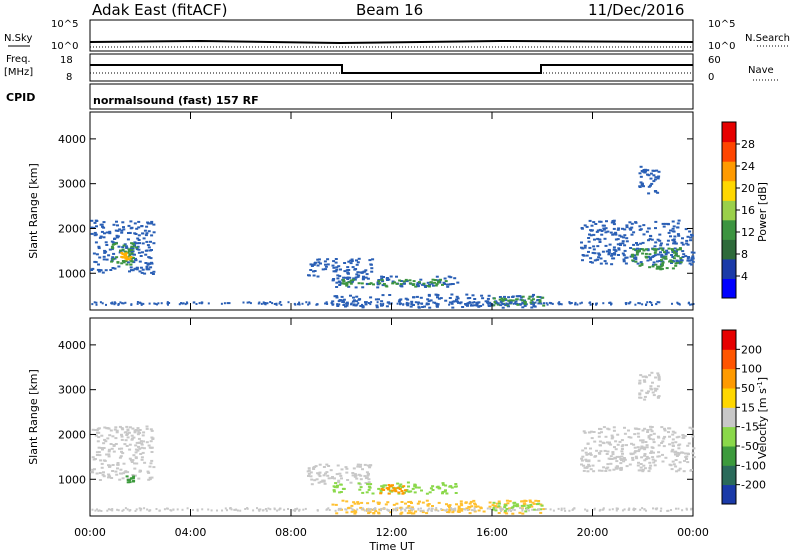 This screenshot has height=554, width=800. I want to click on colorbar-tick-label: 100, so click(751, 369).